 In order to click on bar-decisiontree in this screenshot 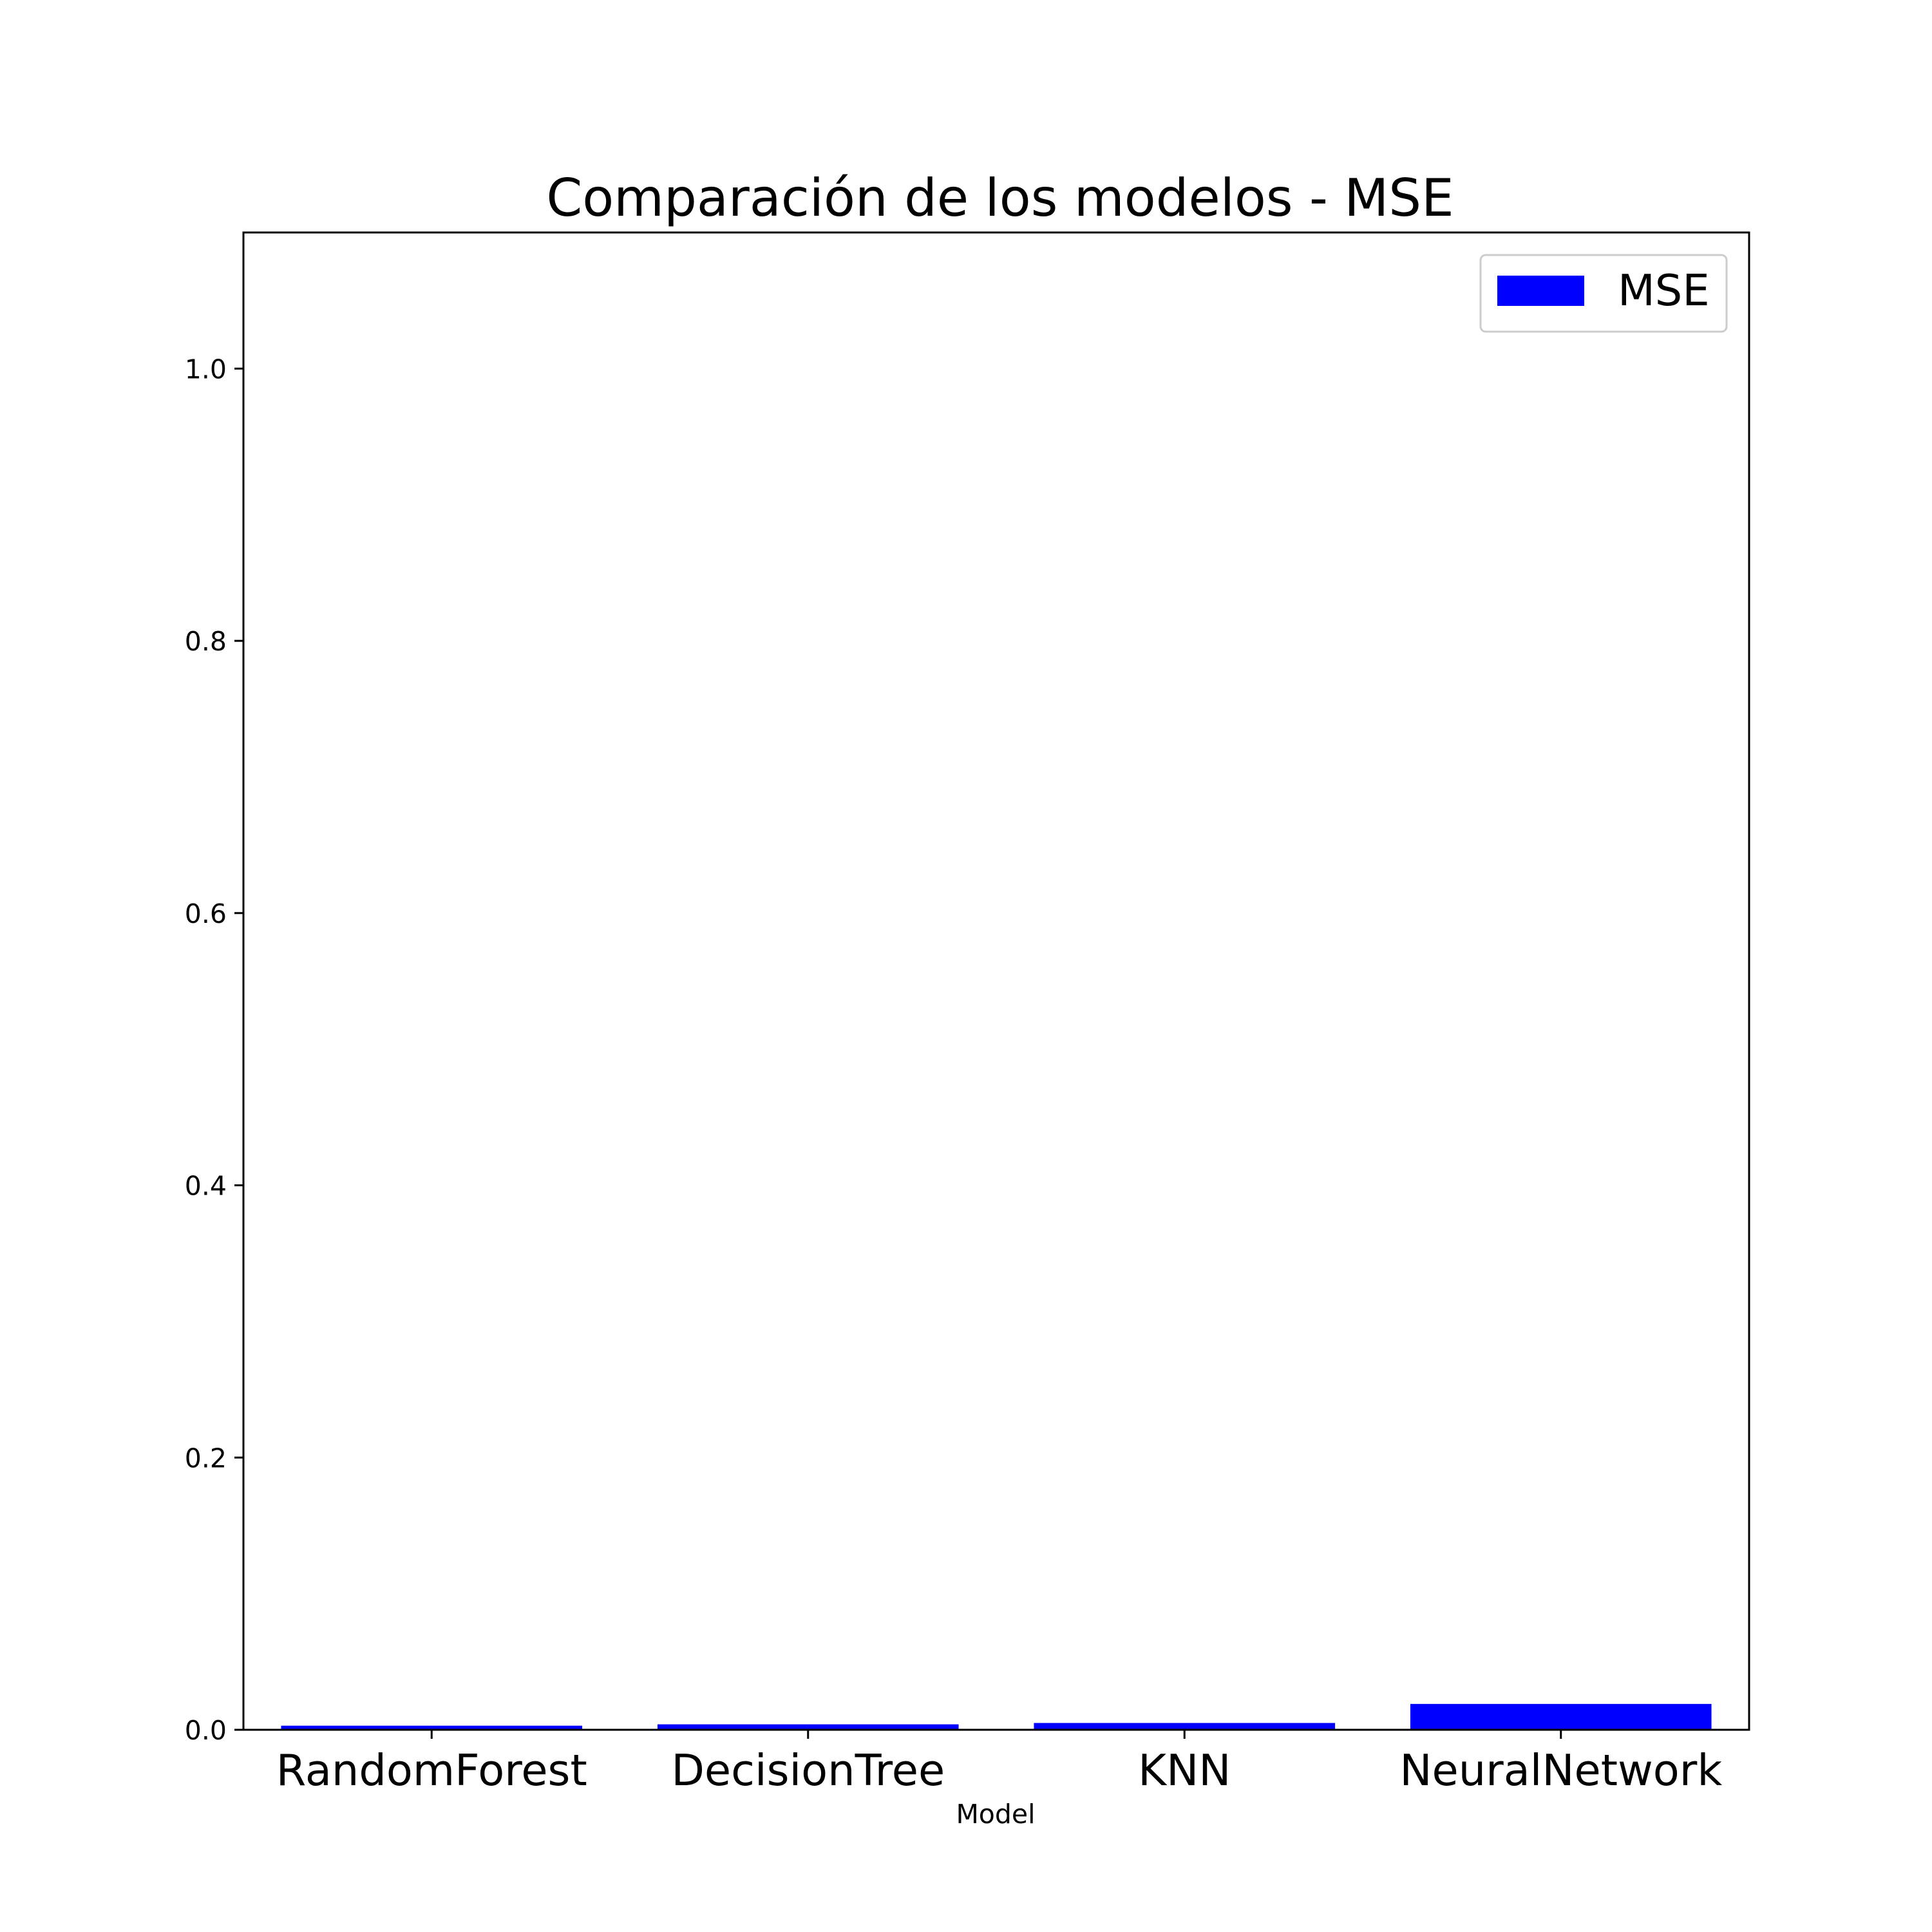, I will do `click(808, 1727)`.